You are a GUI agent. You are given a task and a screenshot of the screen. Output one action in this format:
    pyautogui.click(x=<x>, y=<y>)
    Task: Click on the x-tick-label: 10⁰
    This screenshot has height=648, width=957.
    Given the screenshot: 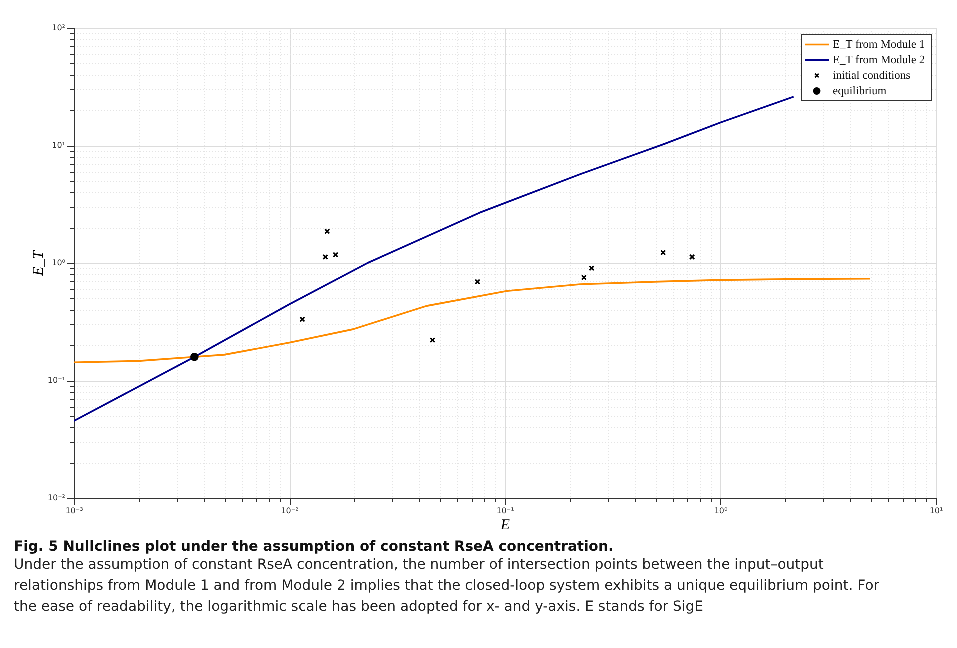 What is the action you would take?
    pyautogui.click(x=721, y=511)
    